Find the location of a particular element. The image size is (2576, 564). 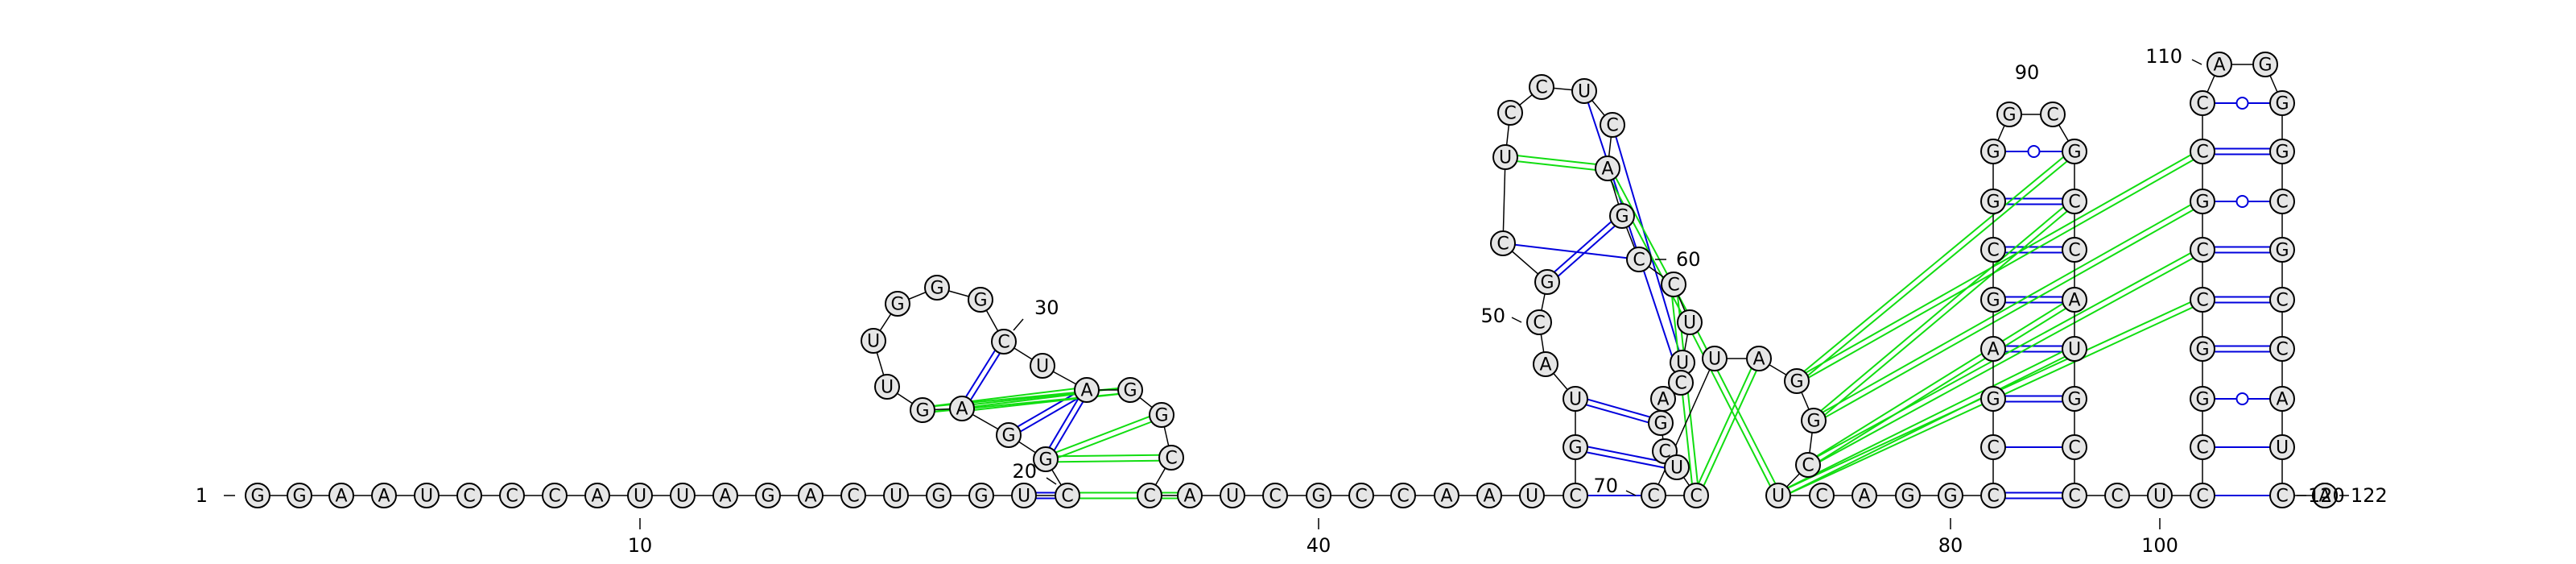

index-label: 20 is located at coordinates (1024, 471).